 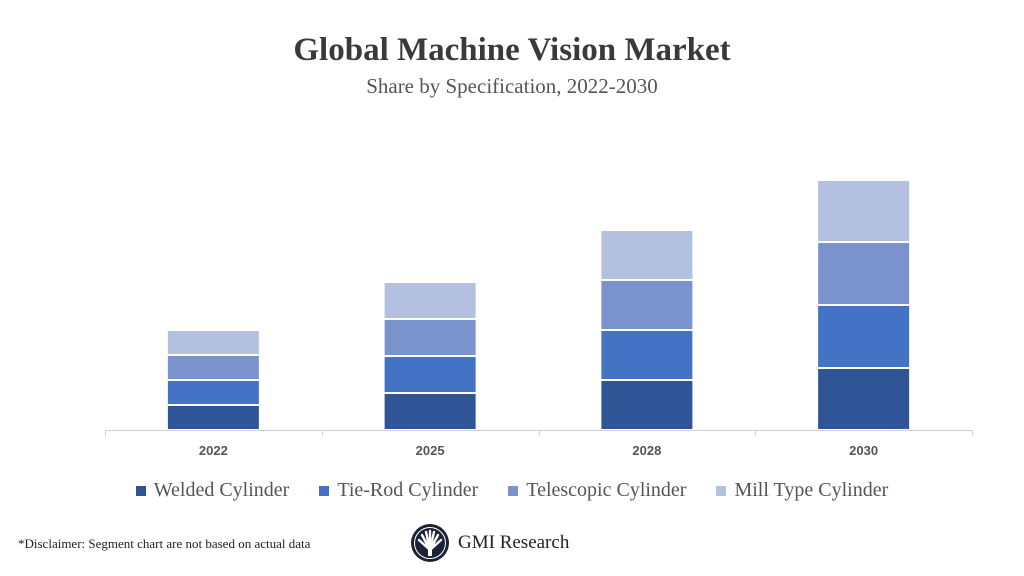 I want to click on x-tick-label: 2022, so click(x=213, y=450).